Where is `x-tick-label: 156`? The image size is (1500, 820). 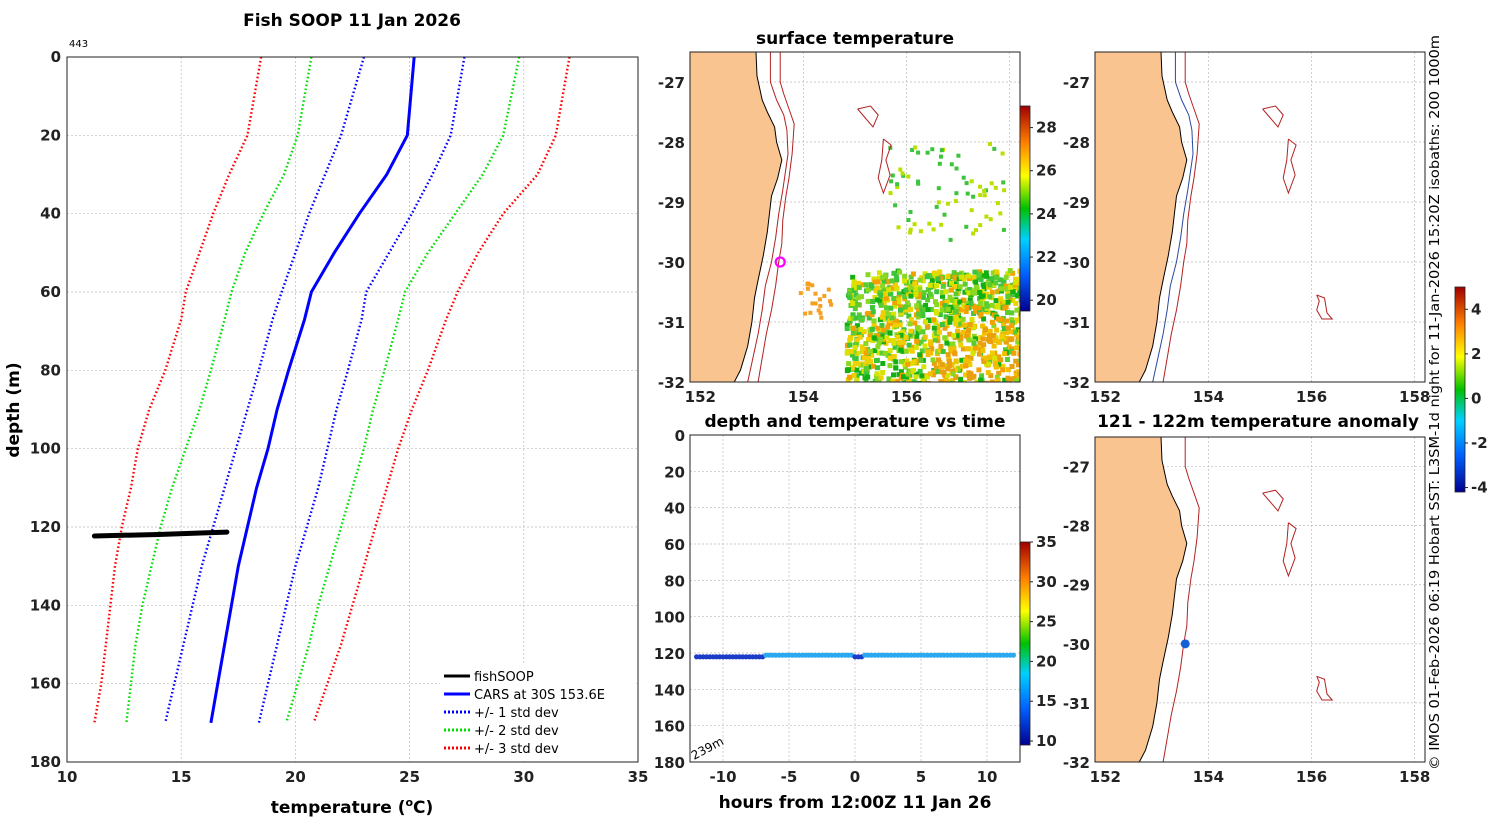 x-tick-label: 156 is located at coordinates (1311, 777).